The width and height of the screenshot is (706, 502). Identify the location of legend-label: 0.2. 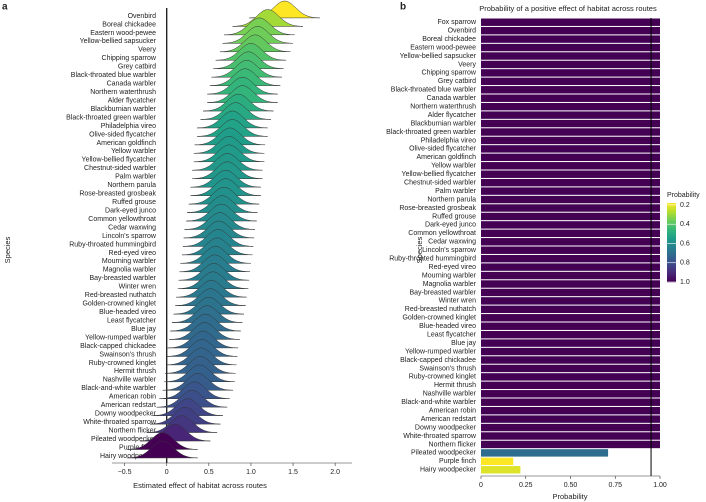
(685, 205).